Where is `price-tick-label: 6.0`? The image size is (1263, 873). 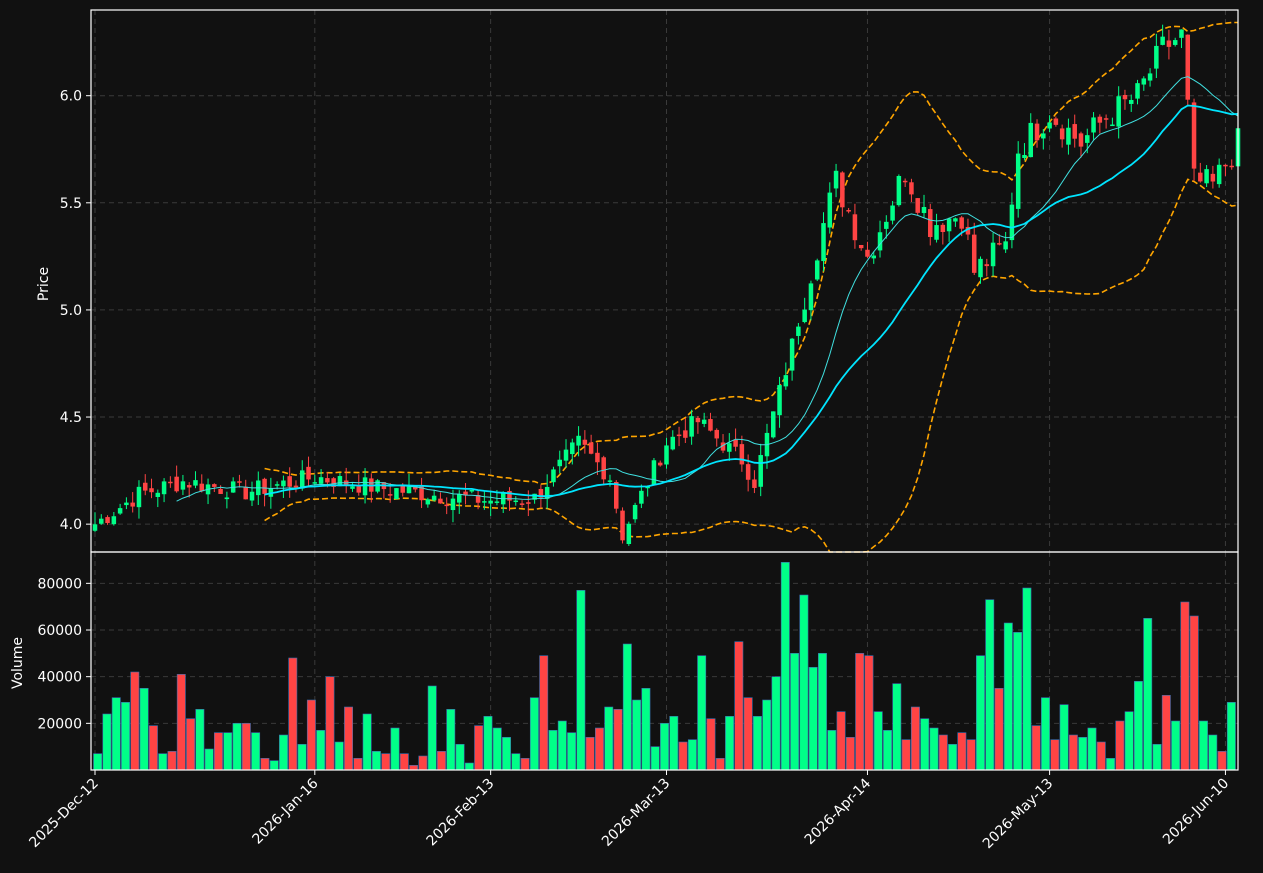
price-tick-label: 6.0 is located at coordinates (71, 97).